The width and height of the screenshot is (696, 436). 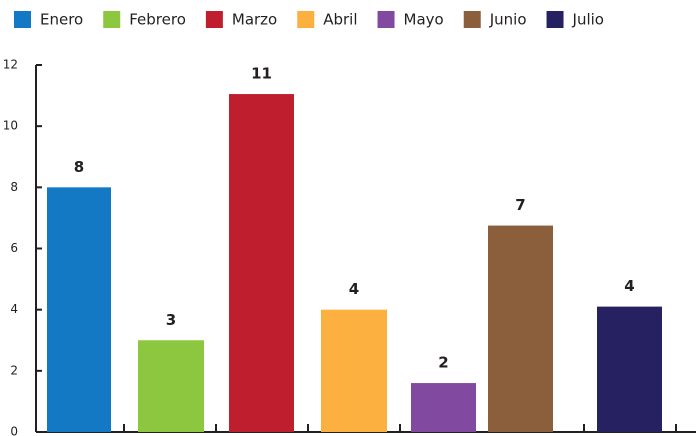 I want to click on y-tick-label: 0, so click(x=14, y=430).